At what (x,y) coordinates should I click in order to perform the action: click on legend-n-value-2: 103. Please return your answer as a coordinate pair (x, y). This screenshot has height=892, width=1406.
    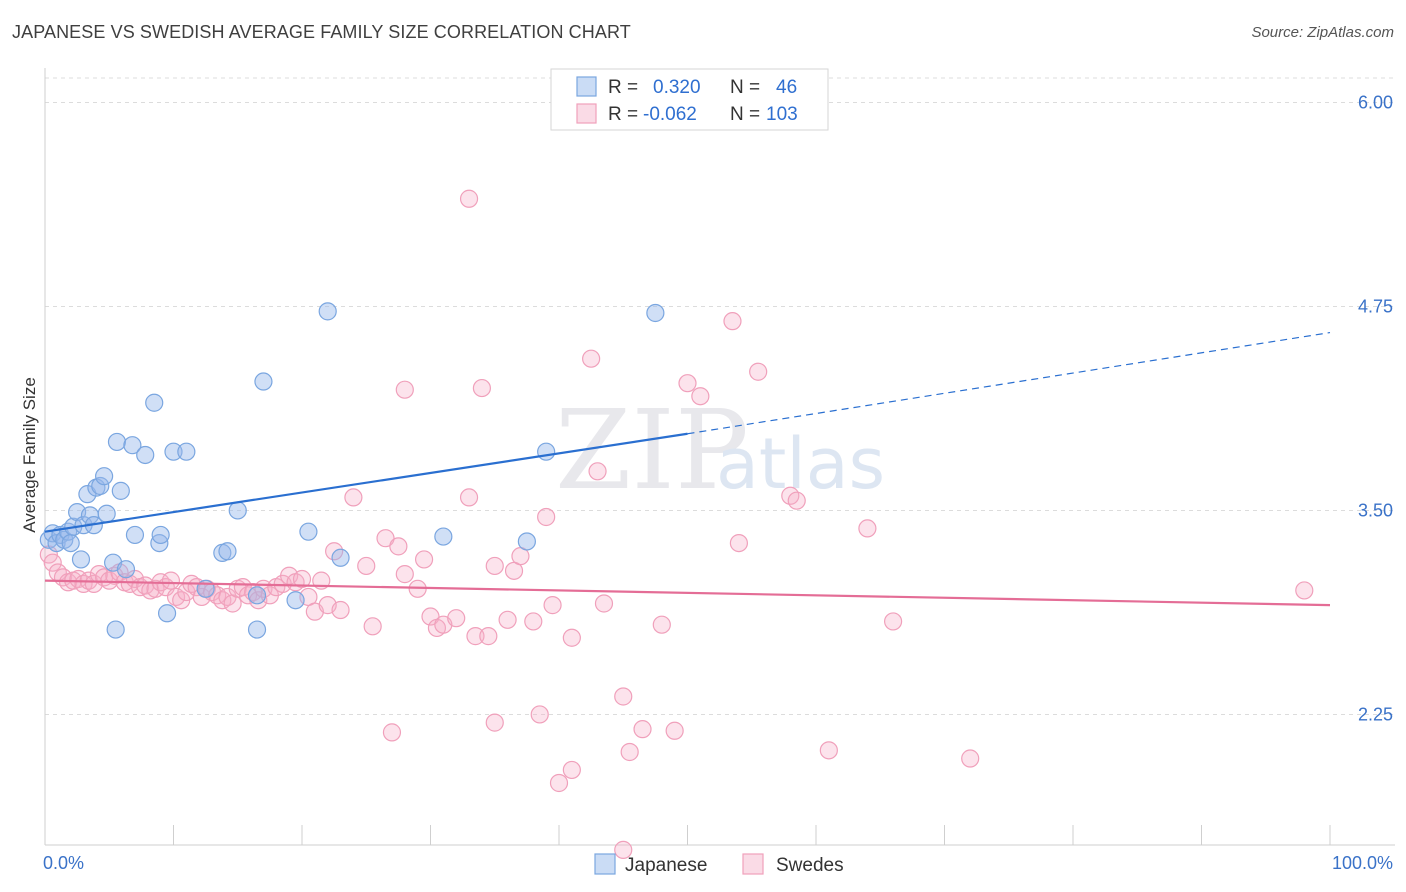
    Looking at the image, I should click on (782, 114).